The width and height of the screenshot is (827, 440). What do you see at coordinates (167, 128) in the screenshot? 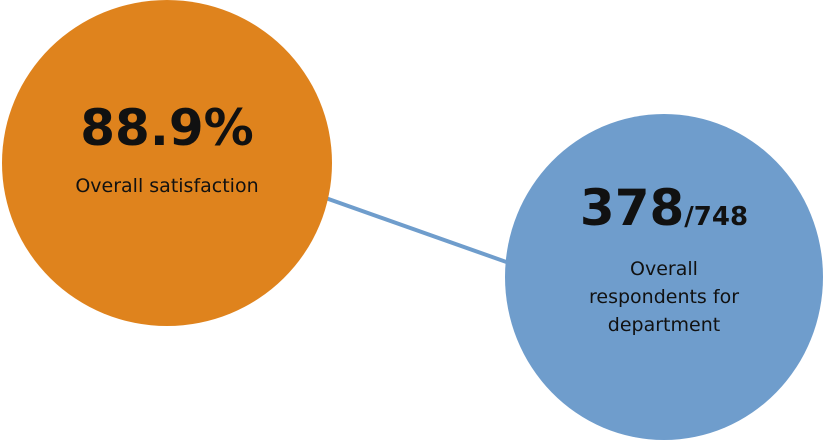
I see `satisfaction-value: 88.9%` at bounding box center [167, 128].